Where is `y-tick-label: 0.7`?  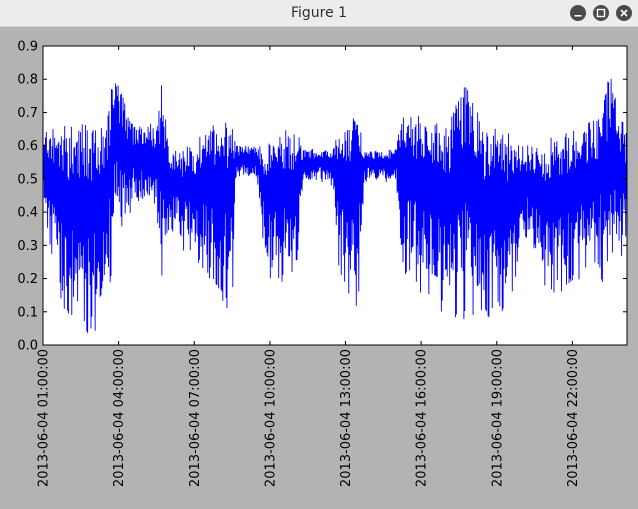
y-tick-label: 0.7 is located at coordinates (27, 113).